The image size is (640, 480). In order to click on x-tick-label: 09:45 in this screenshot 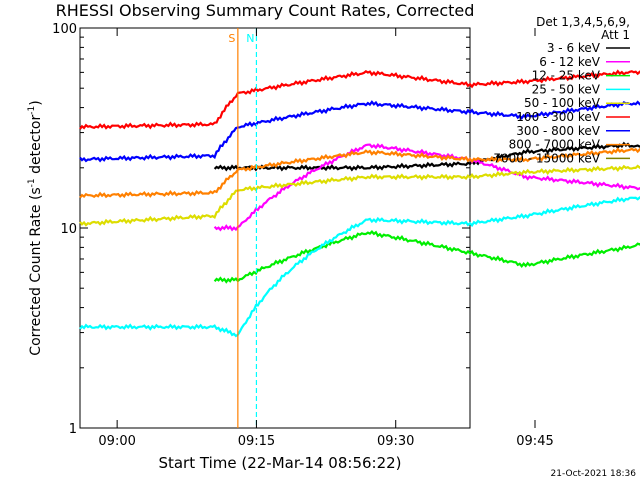, I will do `click(534, 441)`.